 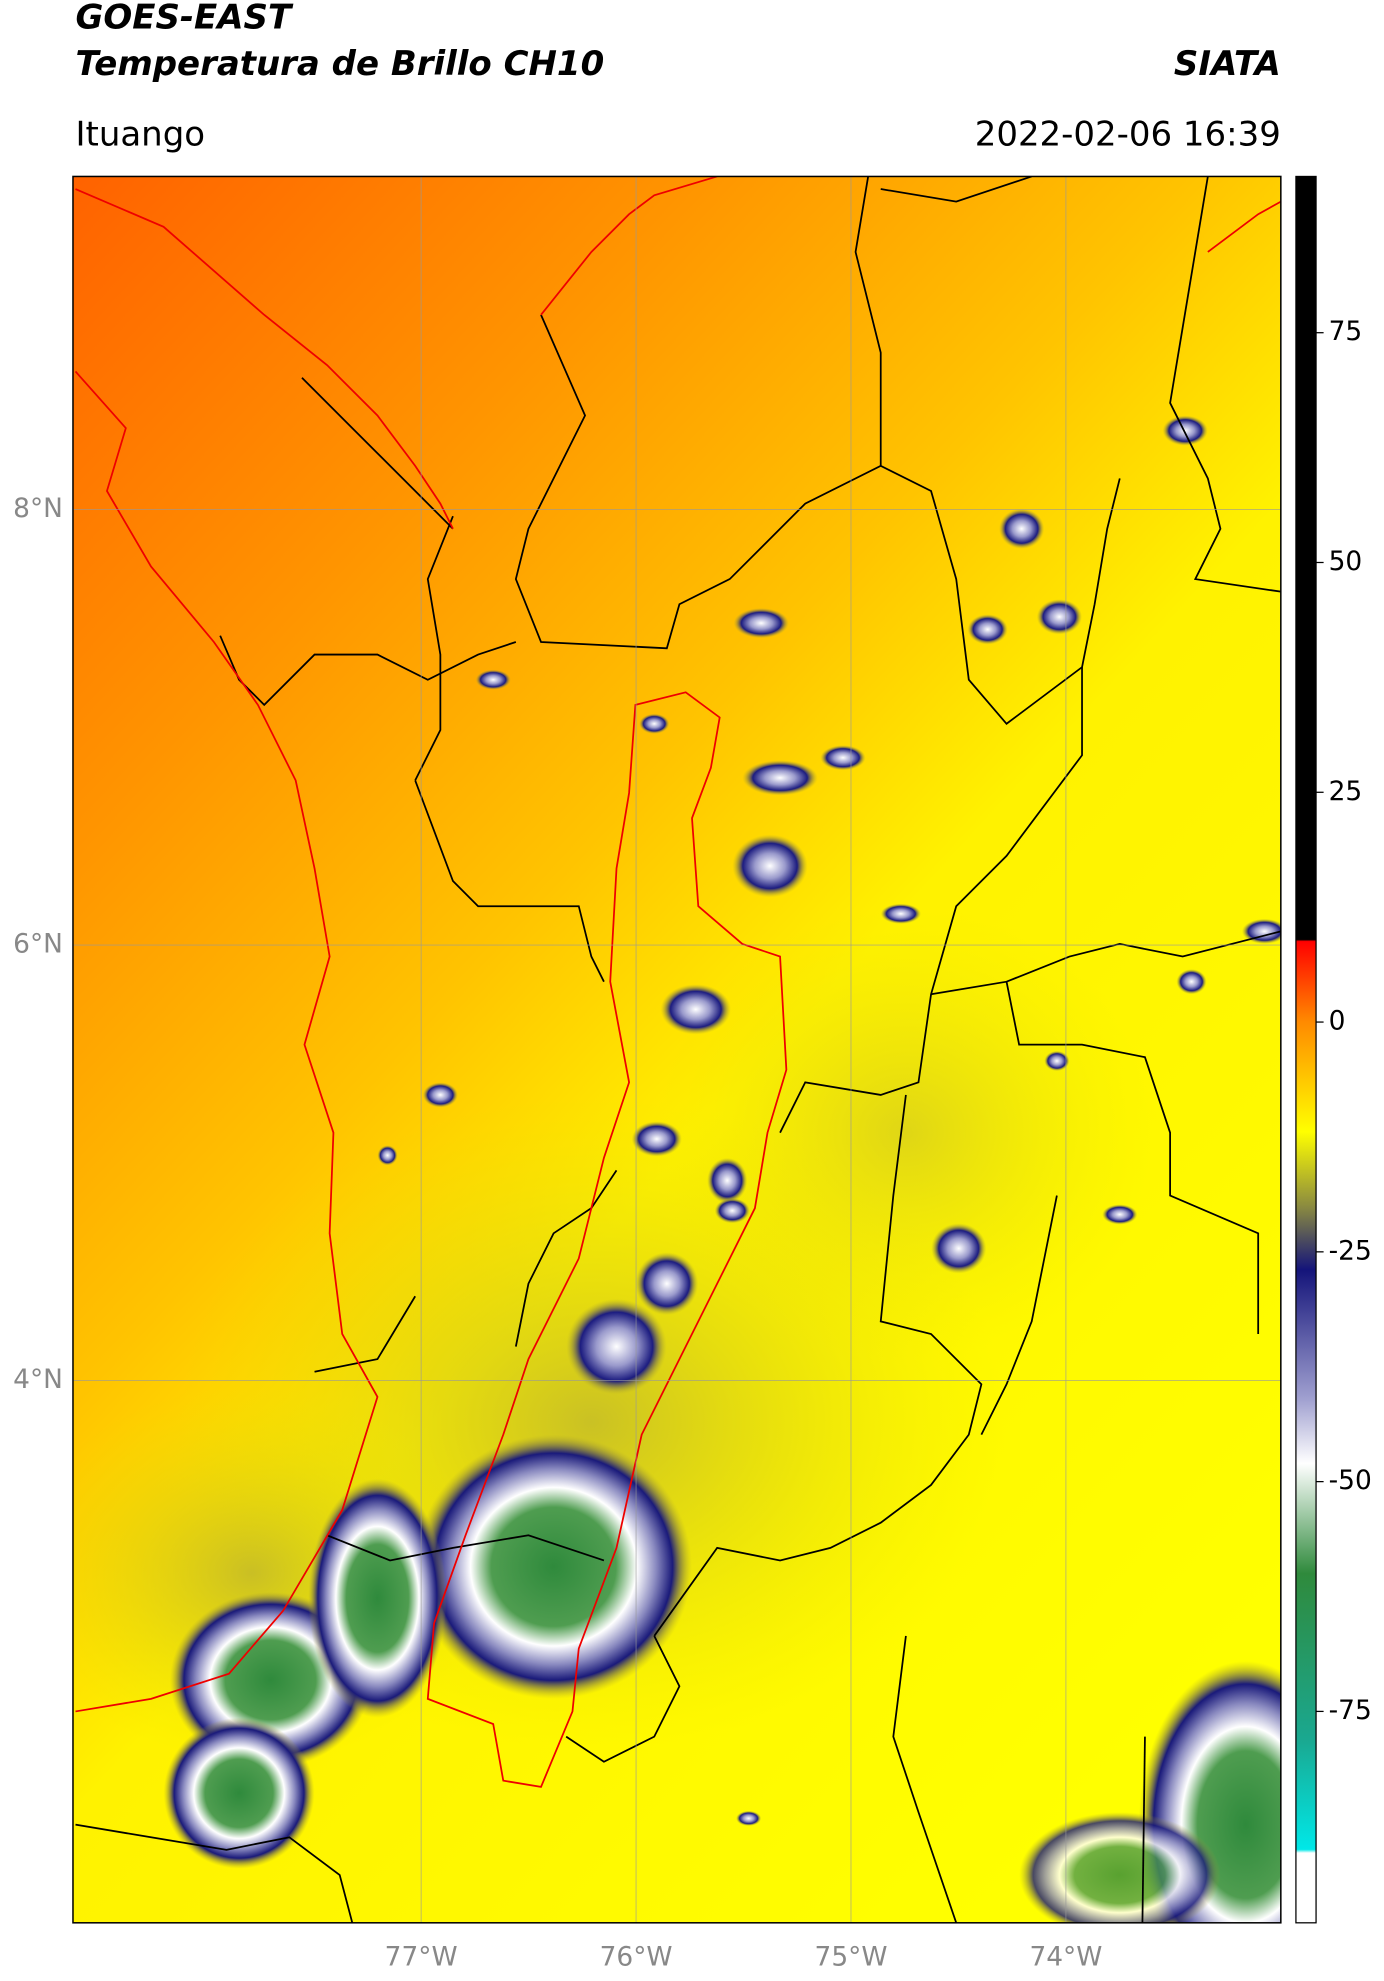 I want to click on x-tick-label: 74°W, so click(x=1065, y=1957).